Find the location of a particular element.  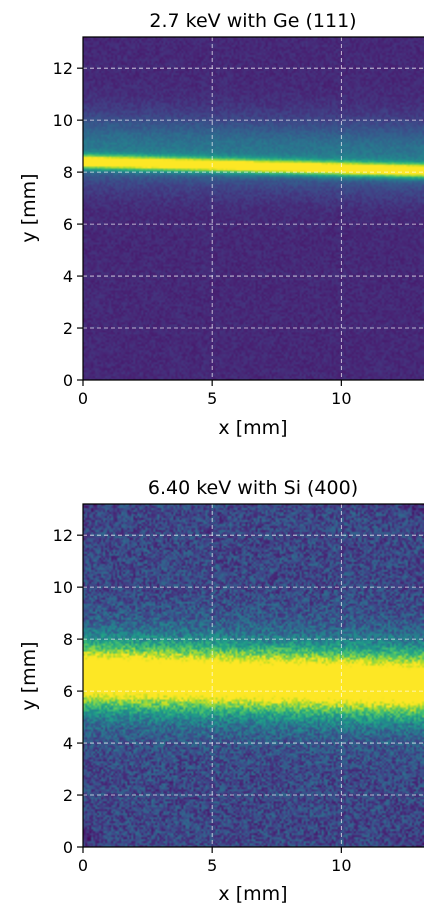

x-axis-label-1: x [mm] is located at coordinates (252, 428).